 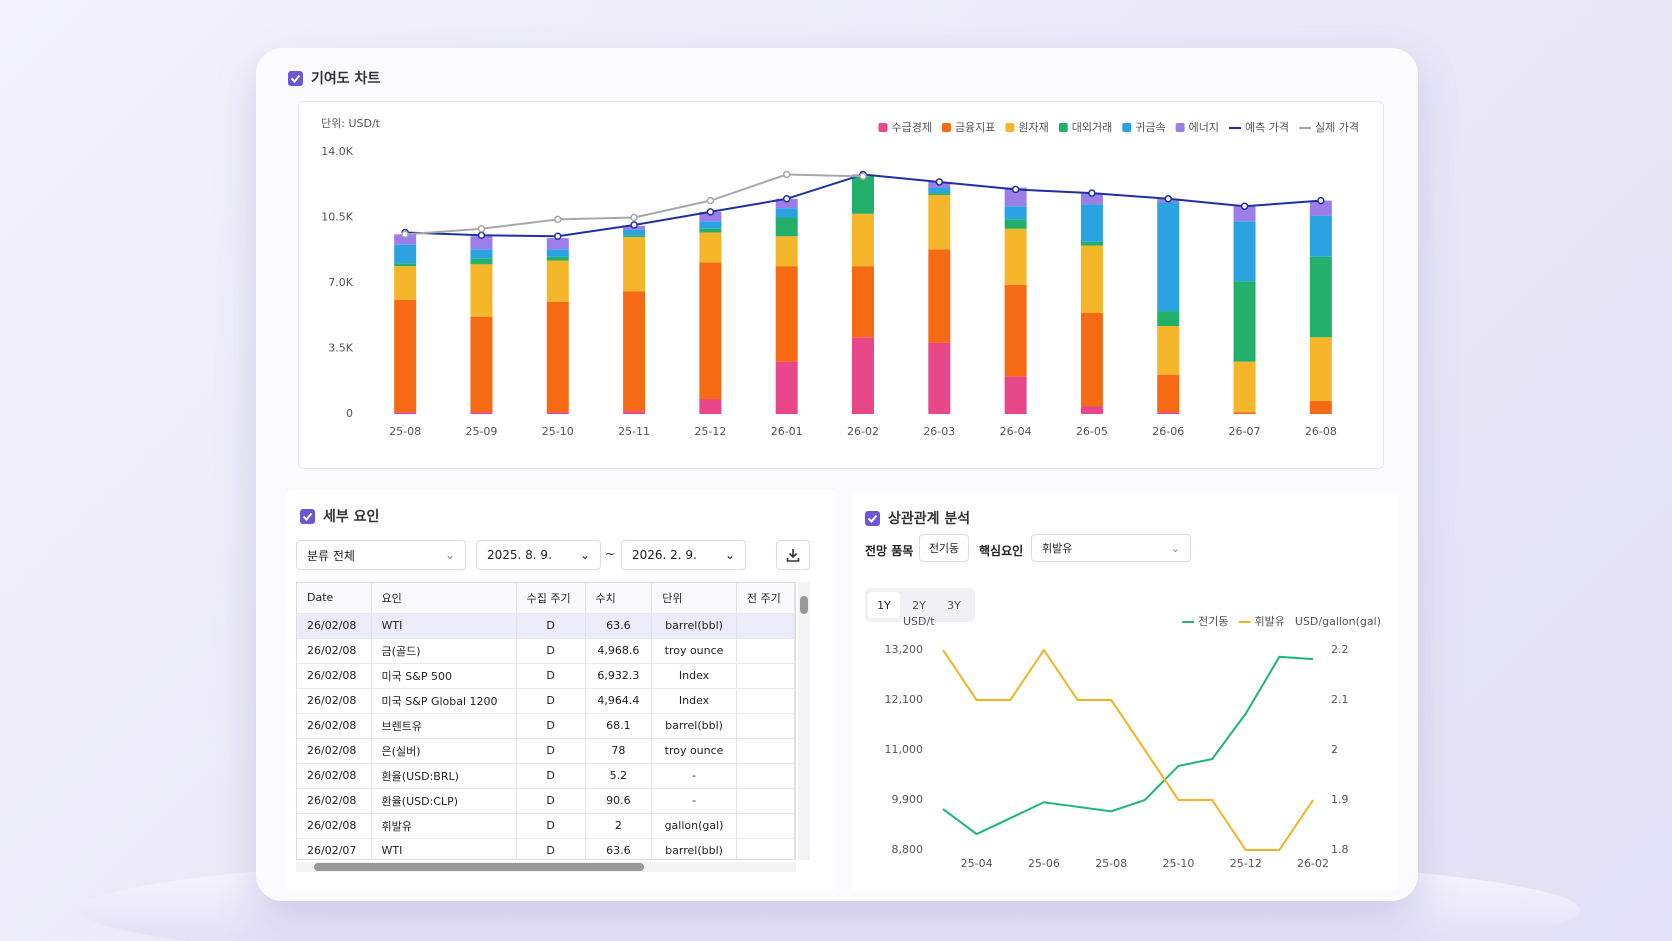 What do you see at coordinates (546, 701) in the screenshot?
I see `table-row: 26/02/08 미국 S&P Global 1200 D 4,964.4 Index` at bounding box center [546, 701].